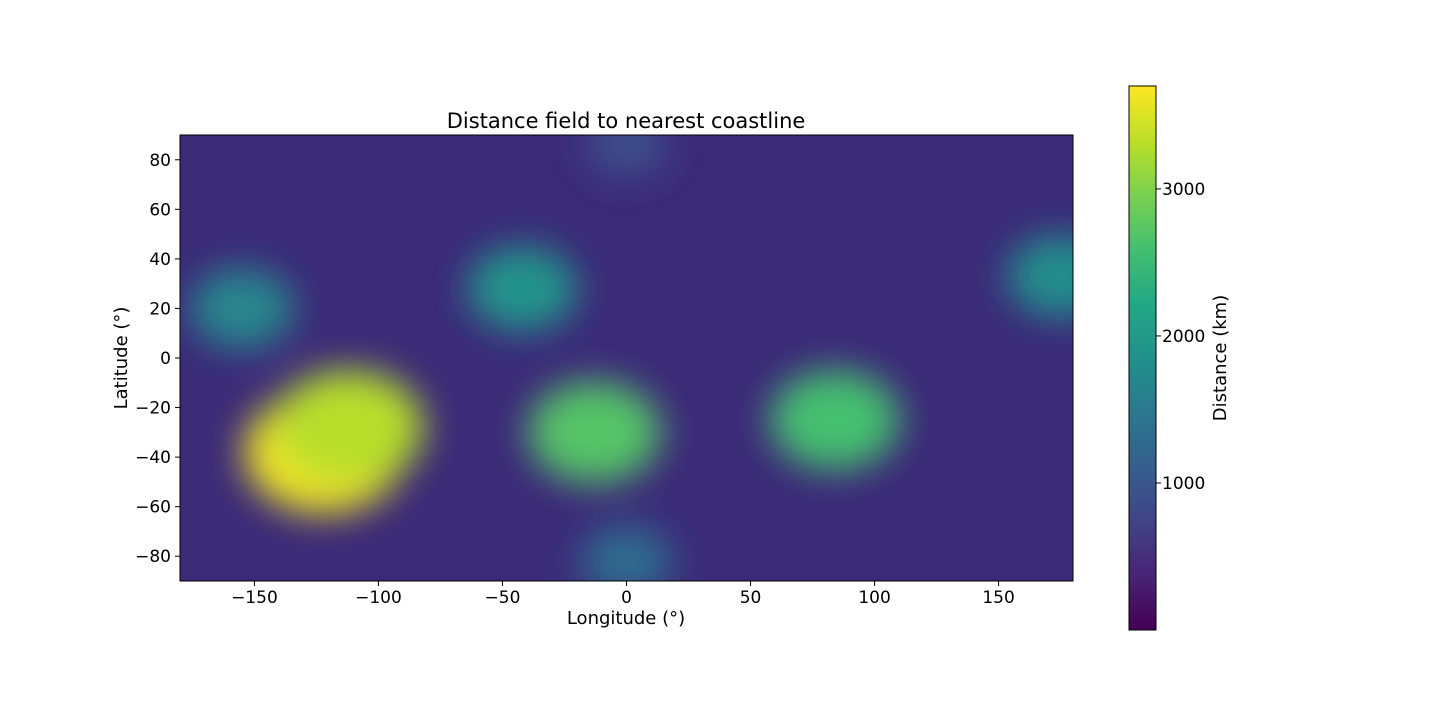 This screenshot has height=720, width=1440. I want to click on y-tick-label: 60, so click(160, 210).